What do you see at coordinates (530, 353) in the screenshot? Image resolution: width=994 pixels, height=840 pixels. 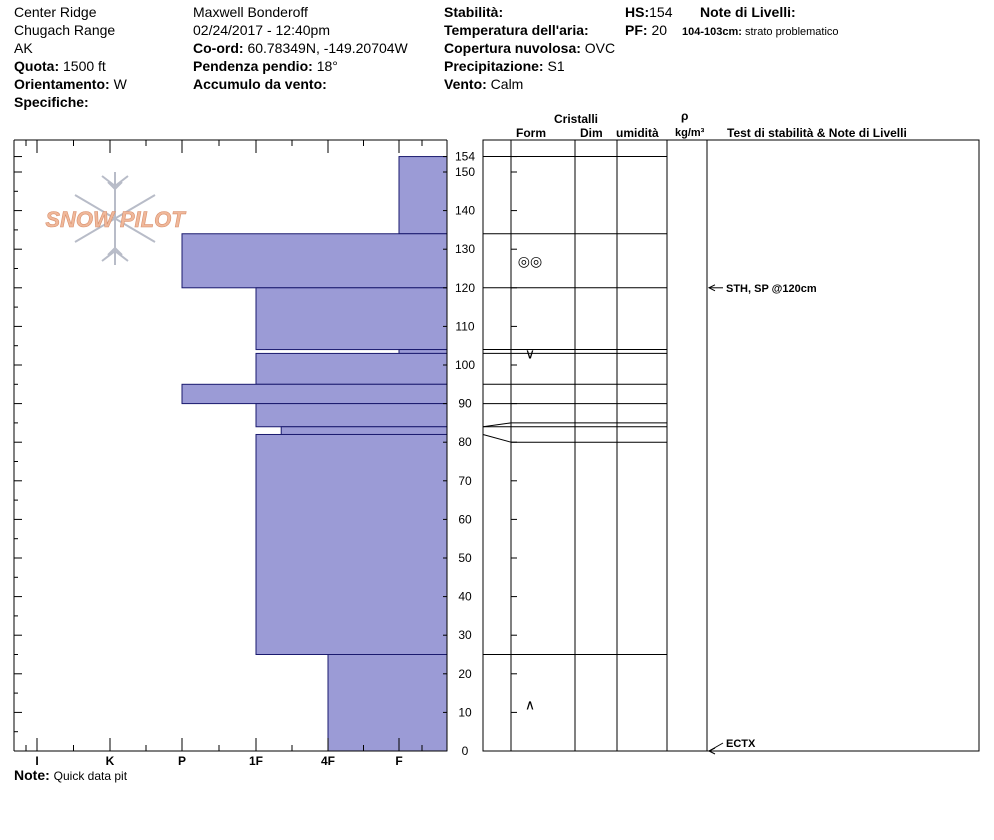 I see `crystal-symbol: ∨` at bounding box center [530, 353].